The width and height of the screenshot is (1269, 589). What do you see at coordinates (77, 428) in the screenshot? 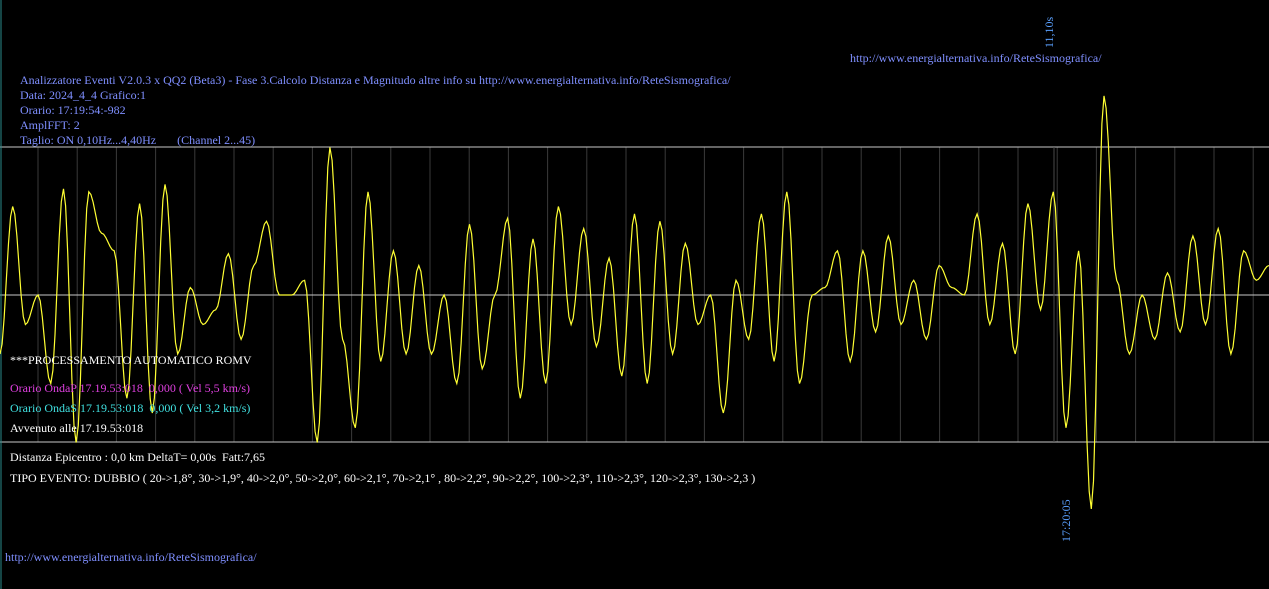
I see `occurred-line: Avvenuto alle 17.19.53:018` at bounding box center [77, 428].